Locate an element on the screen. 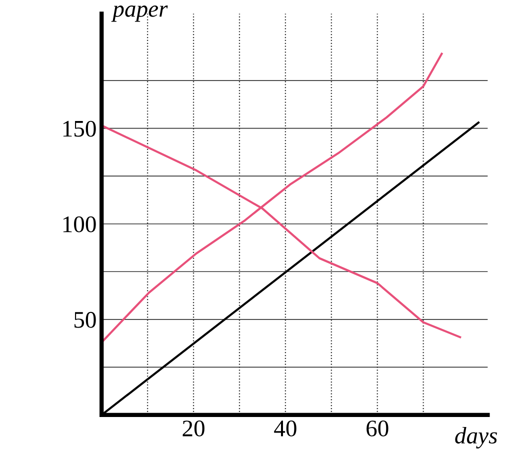  y-tick-label: 50 is located at coordinates (85, 320).